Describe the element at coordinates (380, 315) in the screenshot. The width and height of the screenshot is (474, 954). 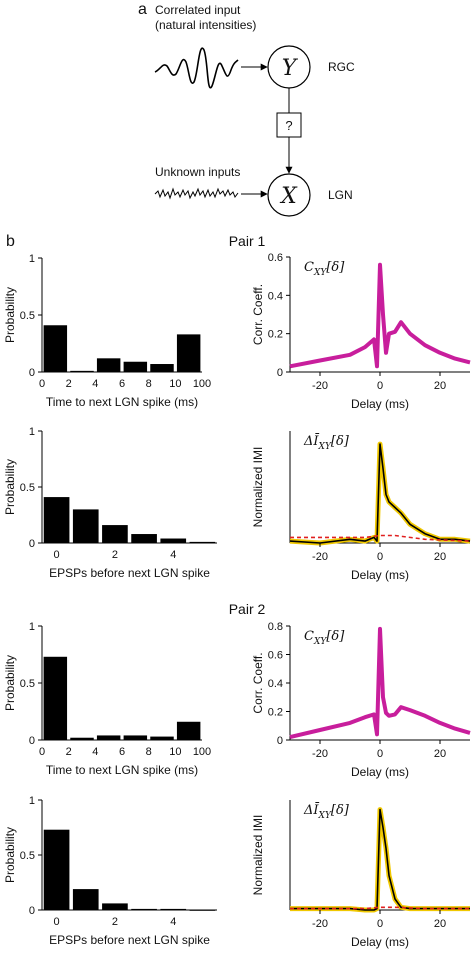
I see `pair1-corr-series-line` at that location.